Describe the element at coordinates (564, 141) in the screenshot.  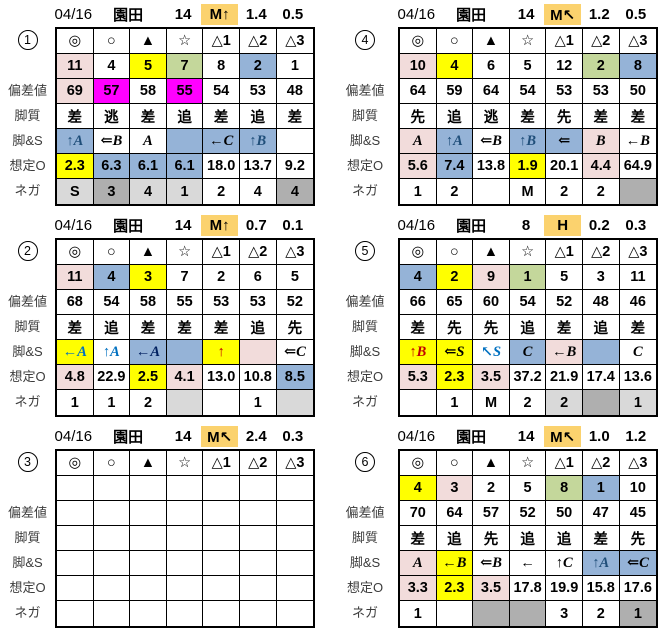
I see `leg-and-s-cell: ⇐` at that location.